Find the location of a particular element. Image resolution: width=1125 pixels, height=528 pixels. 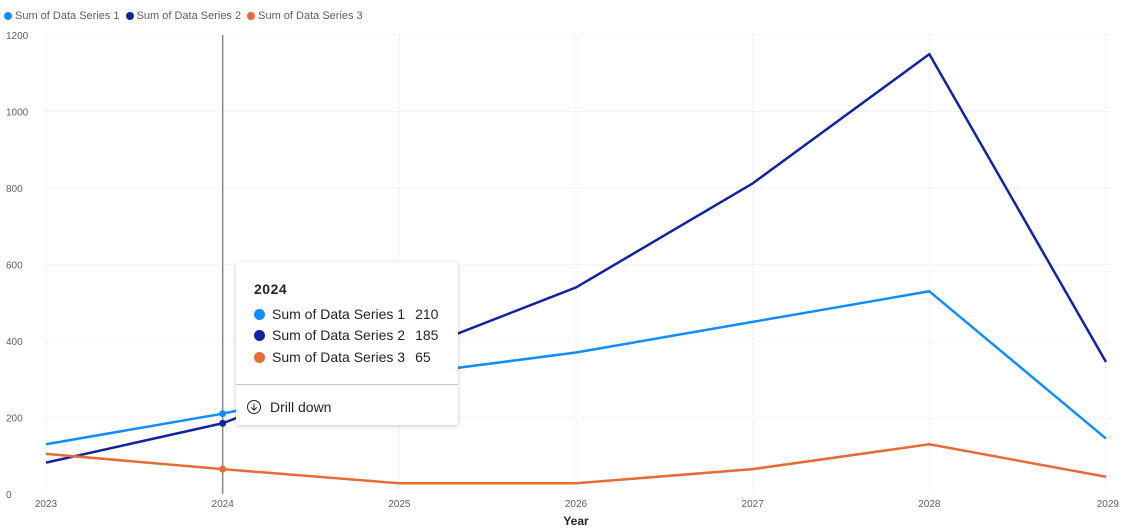

y-tick-label: 200 is located at coordinates (14, 419).